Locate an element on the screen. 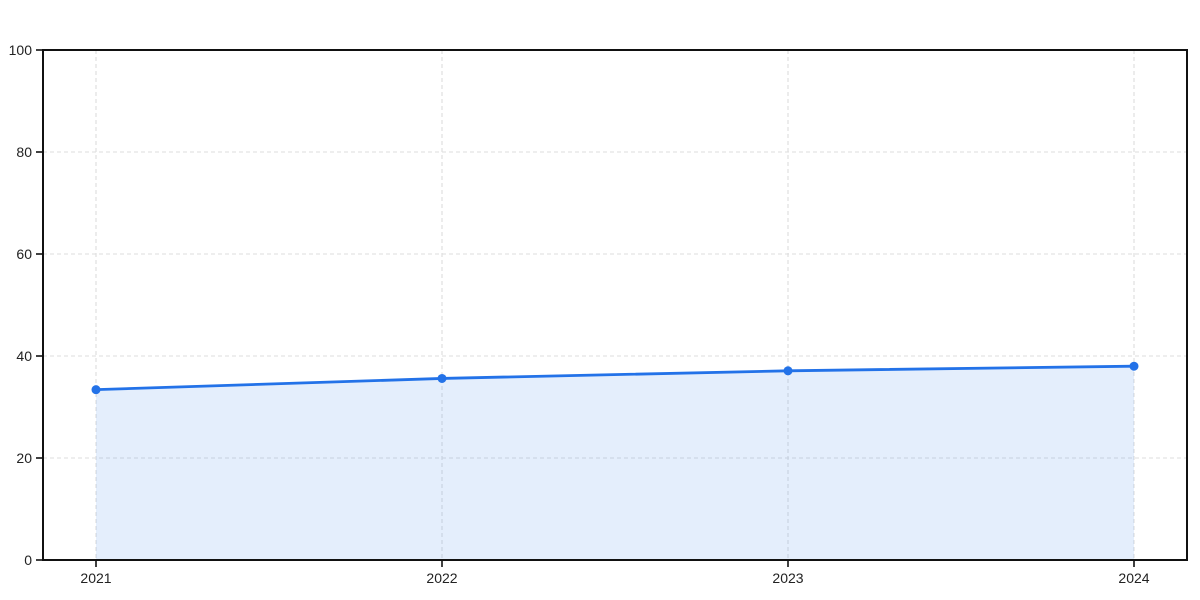 Image resolution: width=1200 pixels, height=600 pixels. y-tick-label: 80 is located at coordinates (24, 152).